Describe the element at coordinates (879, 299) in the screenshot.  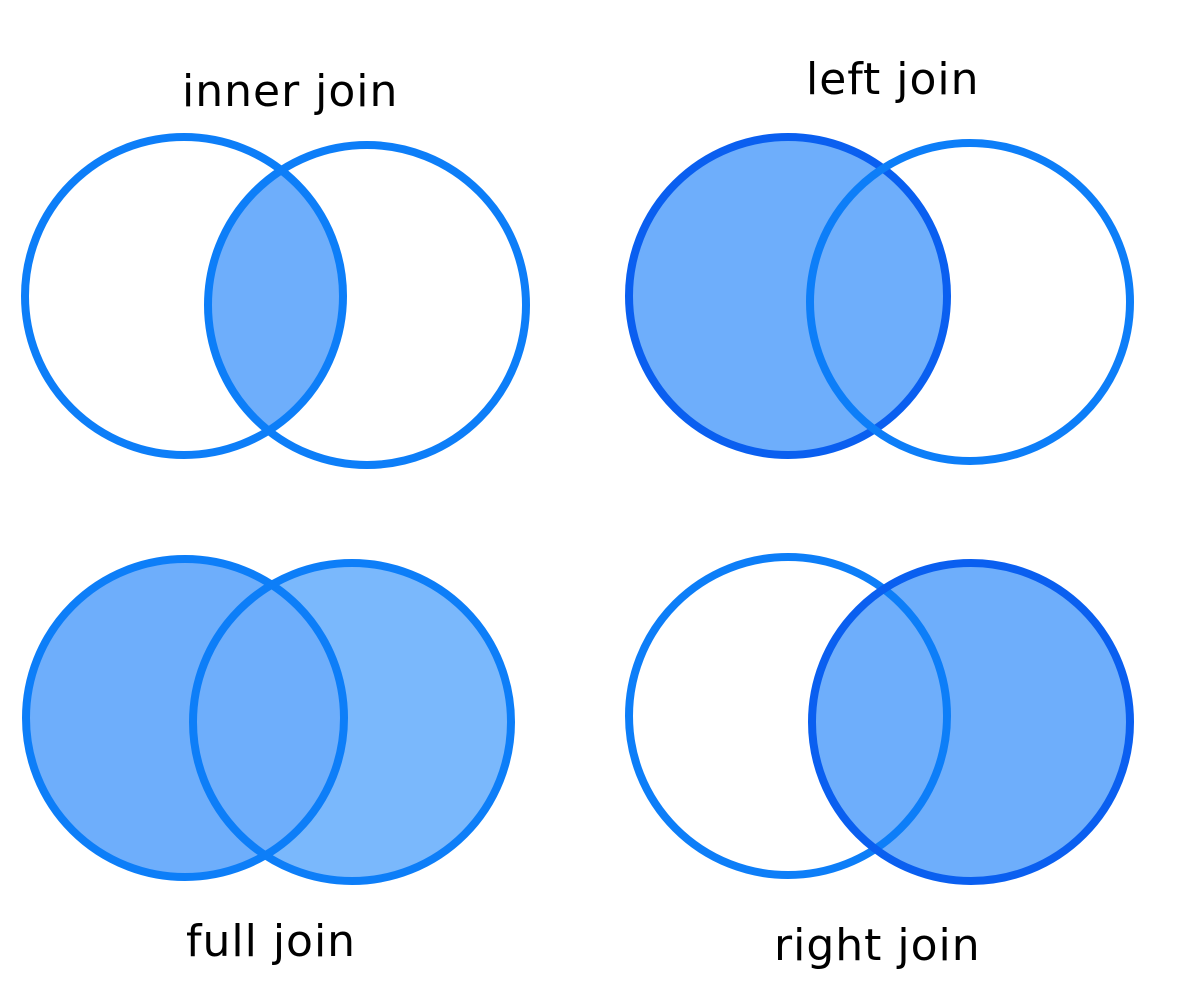
I see `left-join-diagram` at that location.